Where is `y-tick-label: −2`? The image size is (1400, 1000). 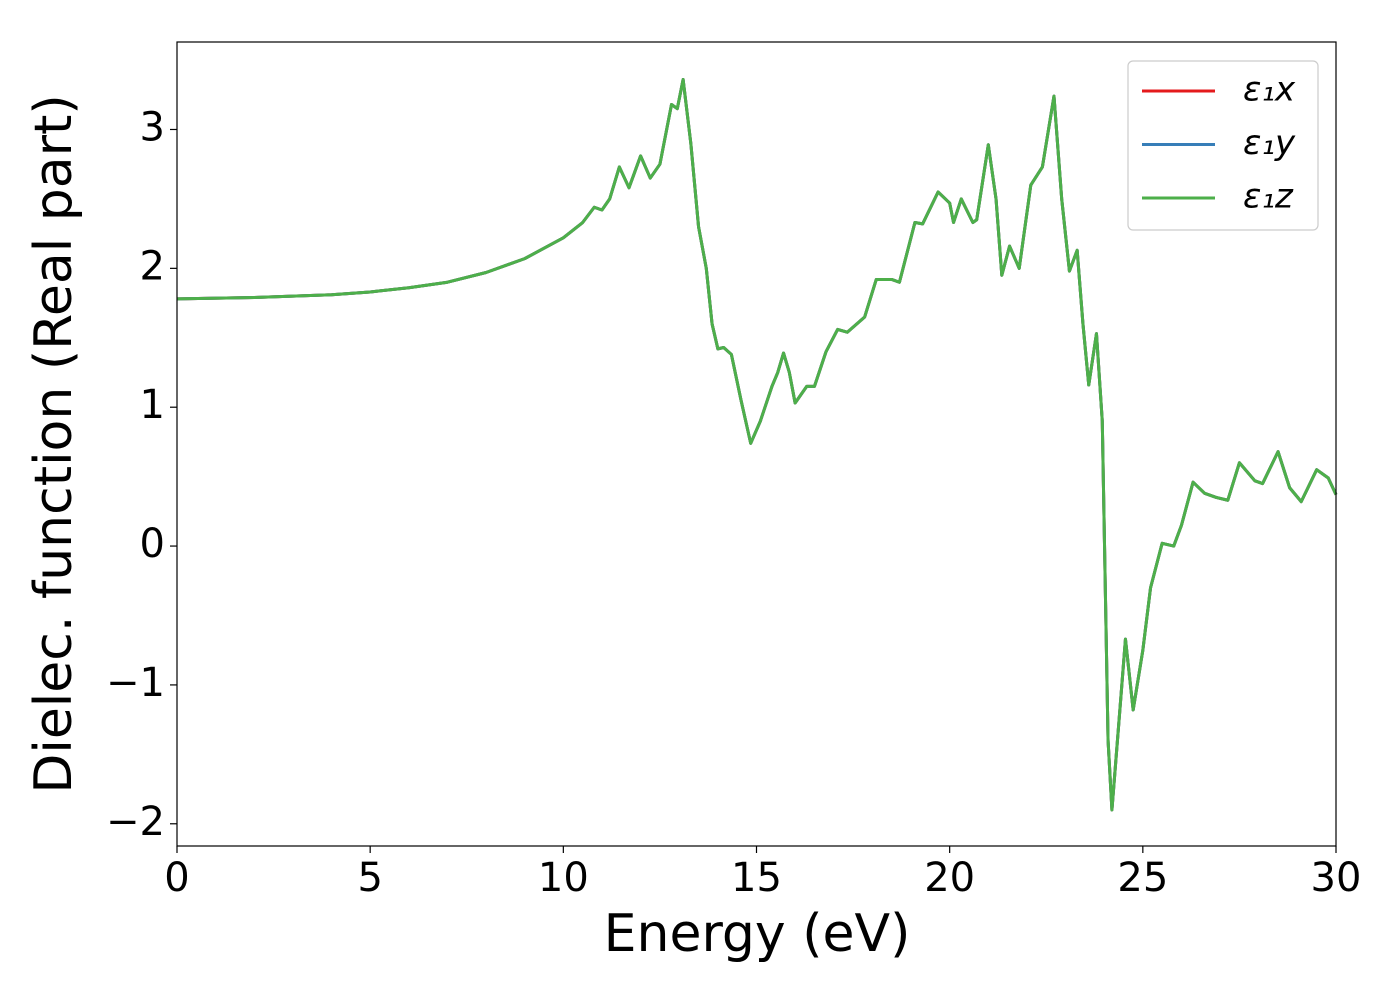 y-tick-label: −2 is located at coordinates (135, 822).